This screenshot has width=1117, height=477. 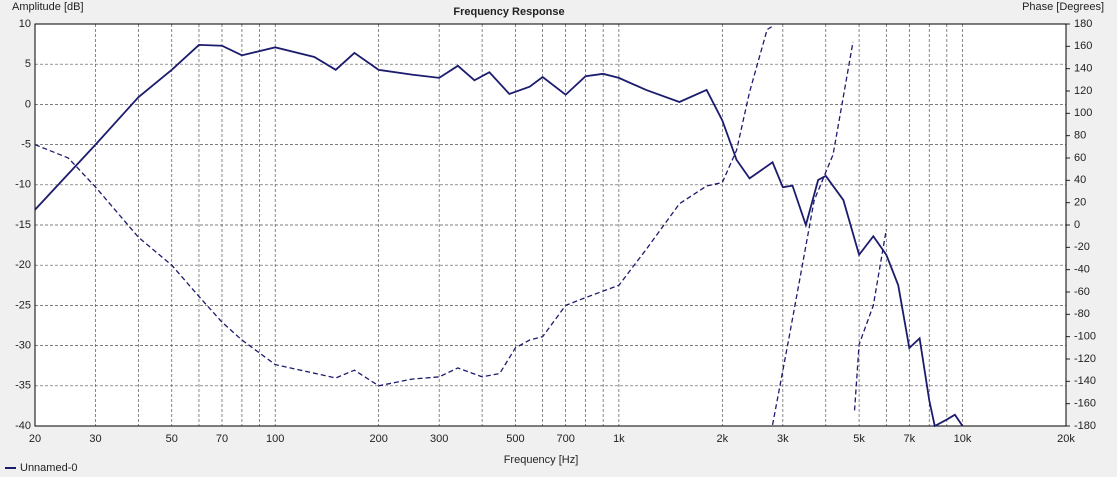 What do you see at coordinates (28, 104) in the screenshot?
I see `y-tick-label: 0` at bounding box center [28, 104].